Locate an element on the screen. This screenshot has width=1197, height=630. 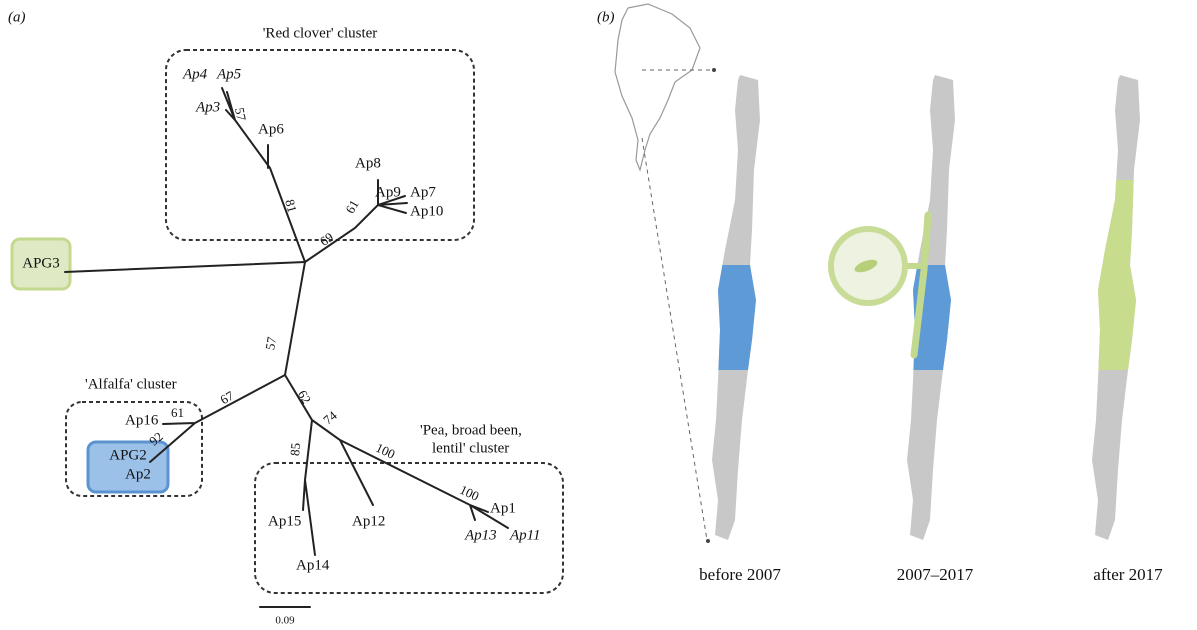
cluster-label: lentil' cluster is located at coordinates (470, 448).